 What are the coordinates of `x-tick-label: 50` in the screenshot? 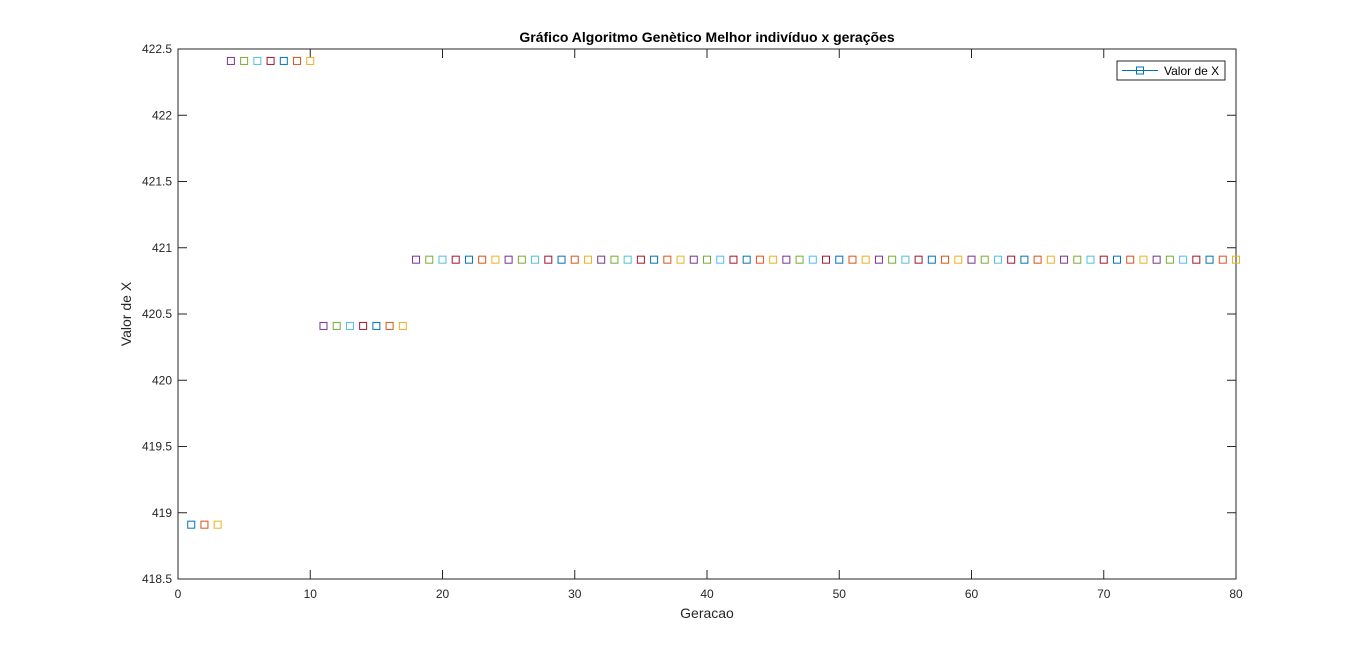 It's located at (840, 594).